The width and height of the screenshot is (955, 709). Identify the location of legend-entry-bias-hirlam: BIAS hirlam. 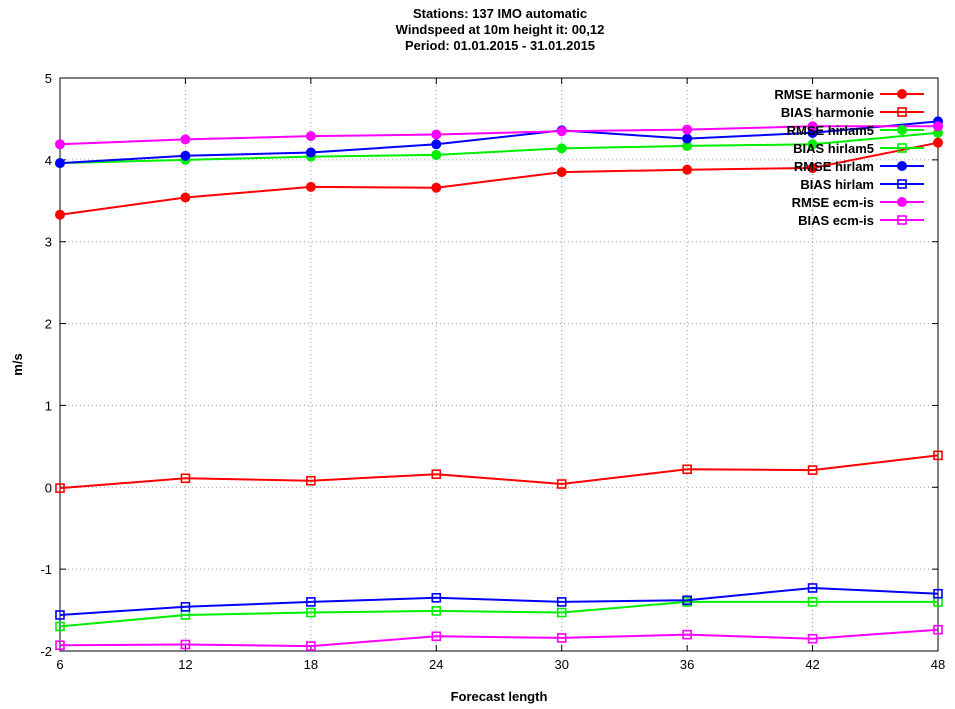
(862, 184).